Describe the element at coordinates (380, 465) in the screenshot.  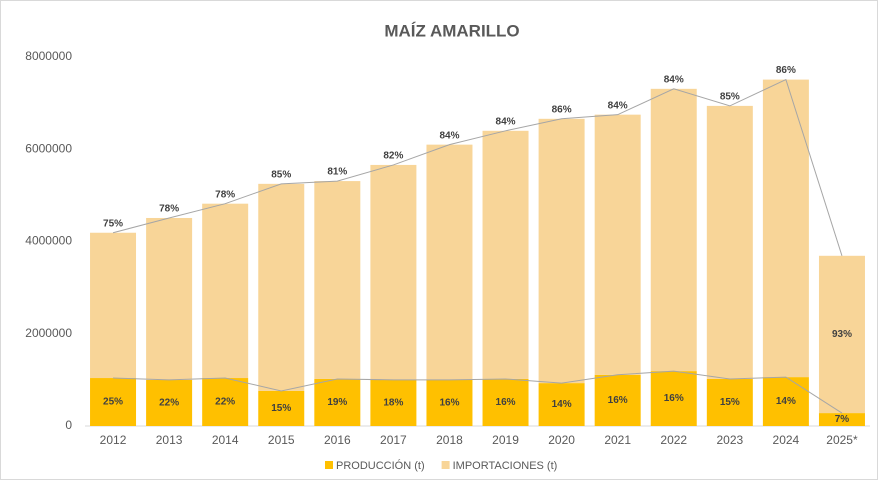
I see `legend-label: PRODUCCIÓN (t)` at that location.